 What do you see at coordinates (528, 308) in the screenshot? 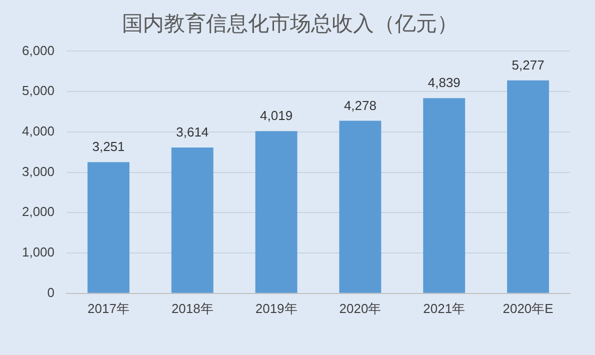
I see `x-tick-label: 2020年E` at bounding box center [528, 308].